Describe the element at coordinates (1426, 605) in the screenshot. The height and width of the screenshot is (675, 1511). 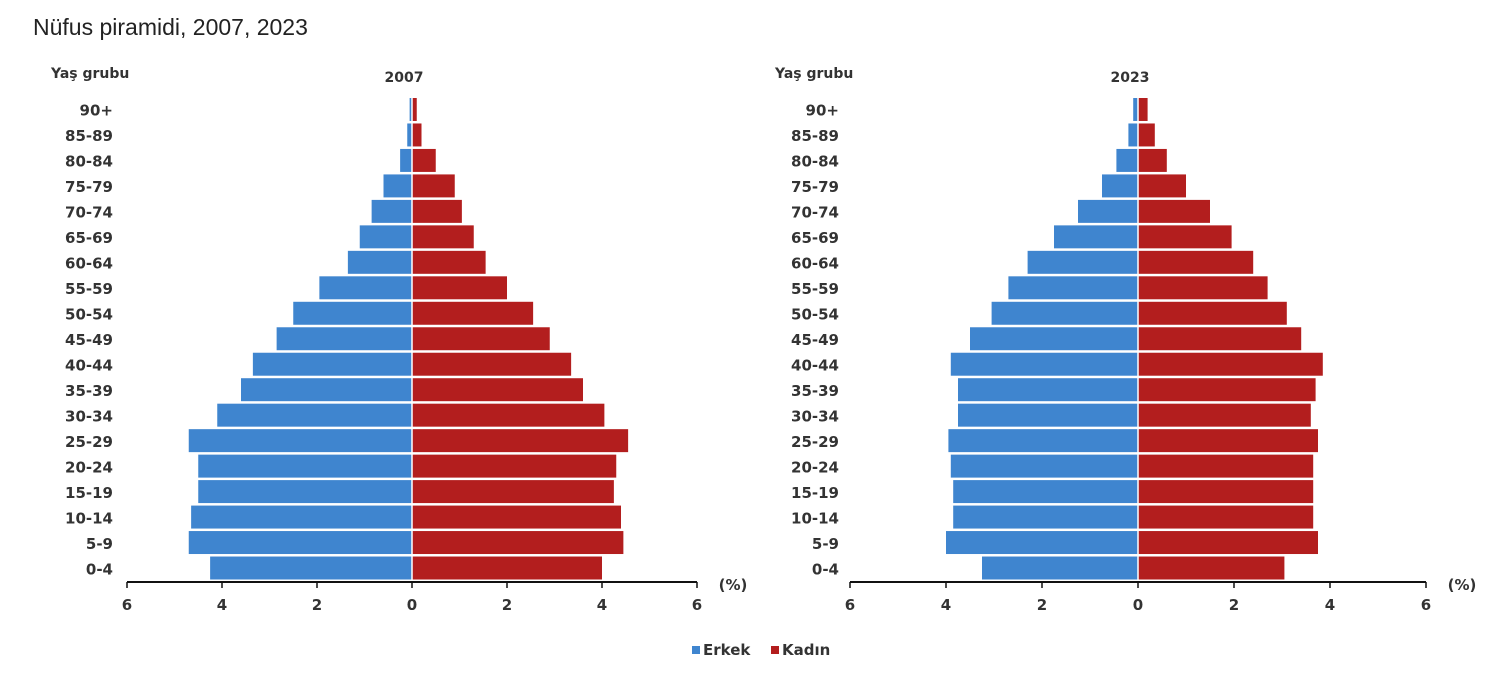
I see `chart-1-x-tick-label: 6` at that location.